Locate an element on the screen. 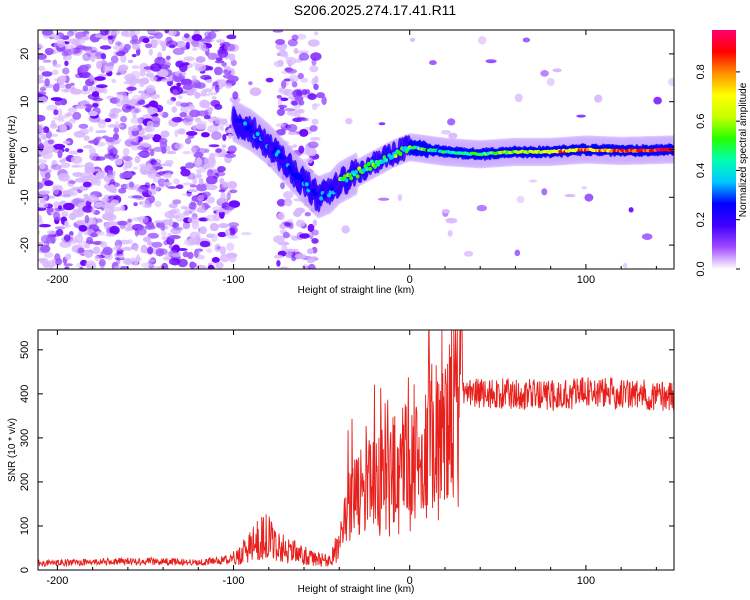  y-tick-label: -10 is located at coordinates (25, 197).